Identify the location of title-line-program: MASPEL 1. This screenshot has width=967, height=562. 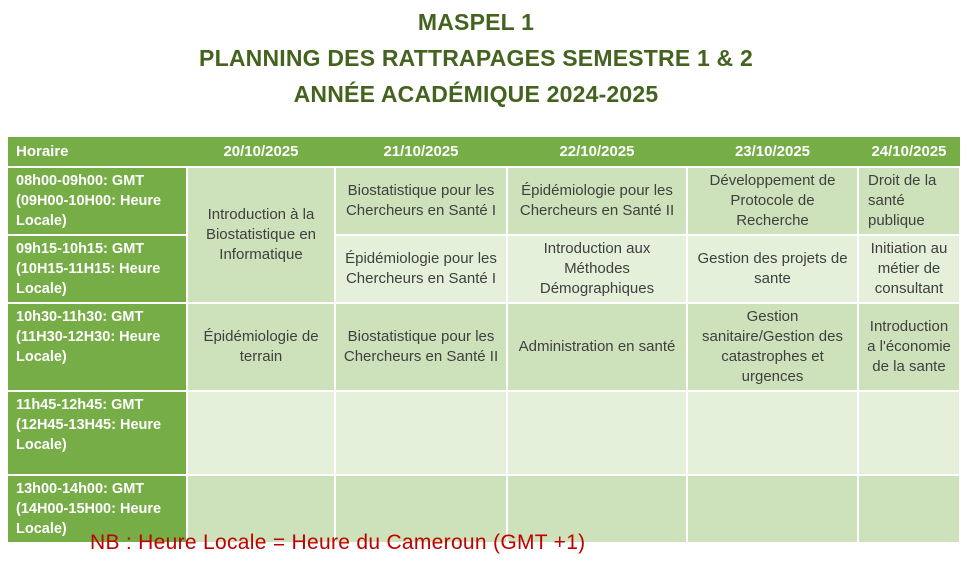
(476, 22).